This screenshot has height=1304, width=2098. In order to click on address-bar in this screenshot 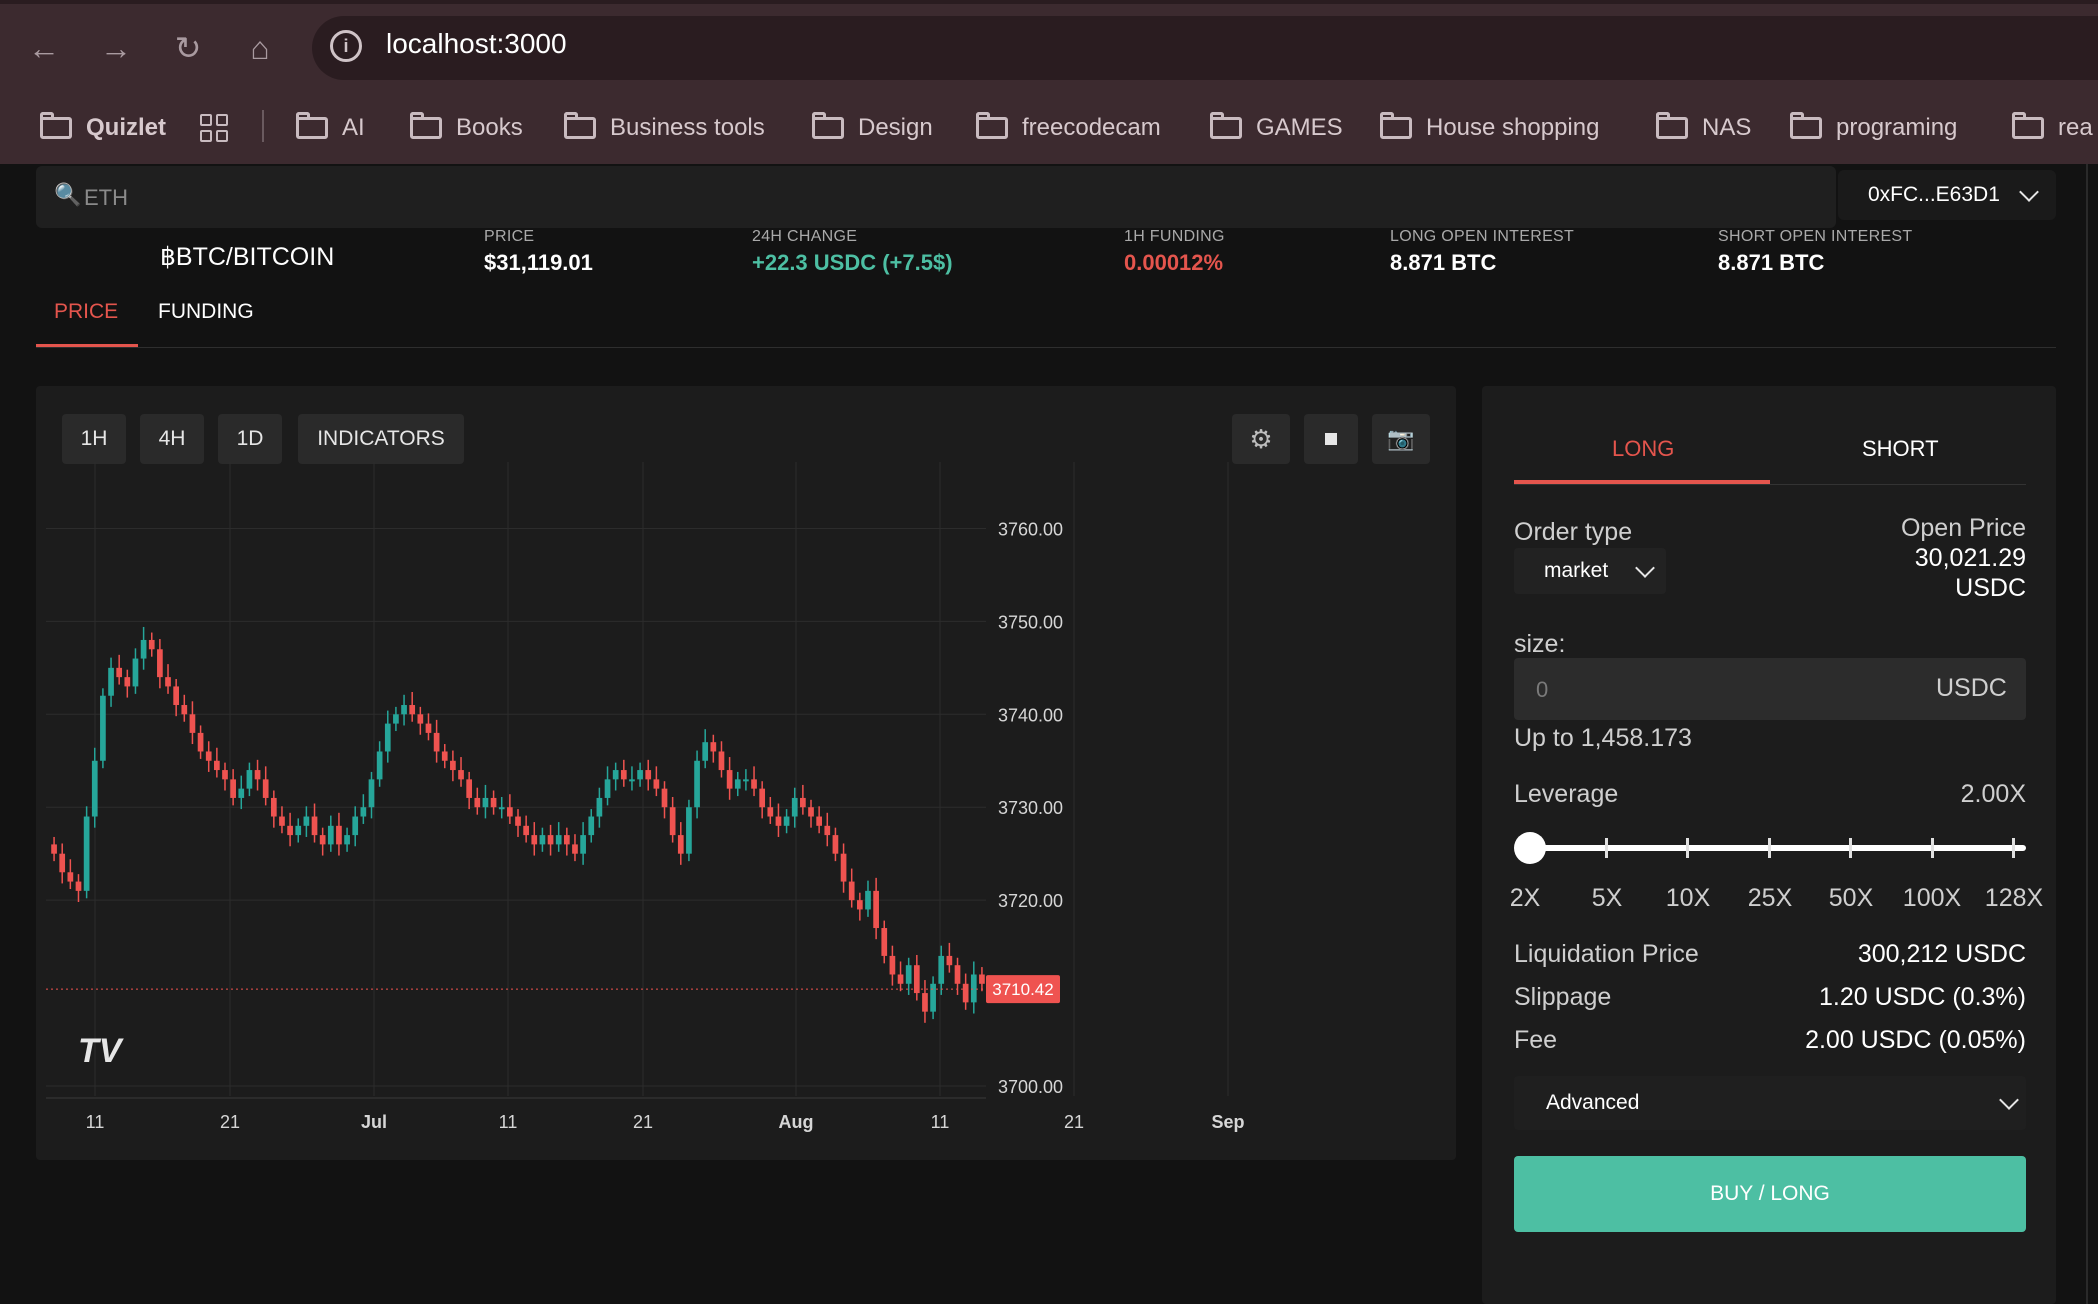, I will do `click(1205, 48)`.